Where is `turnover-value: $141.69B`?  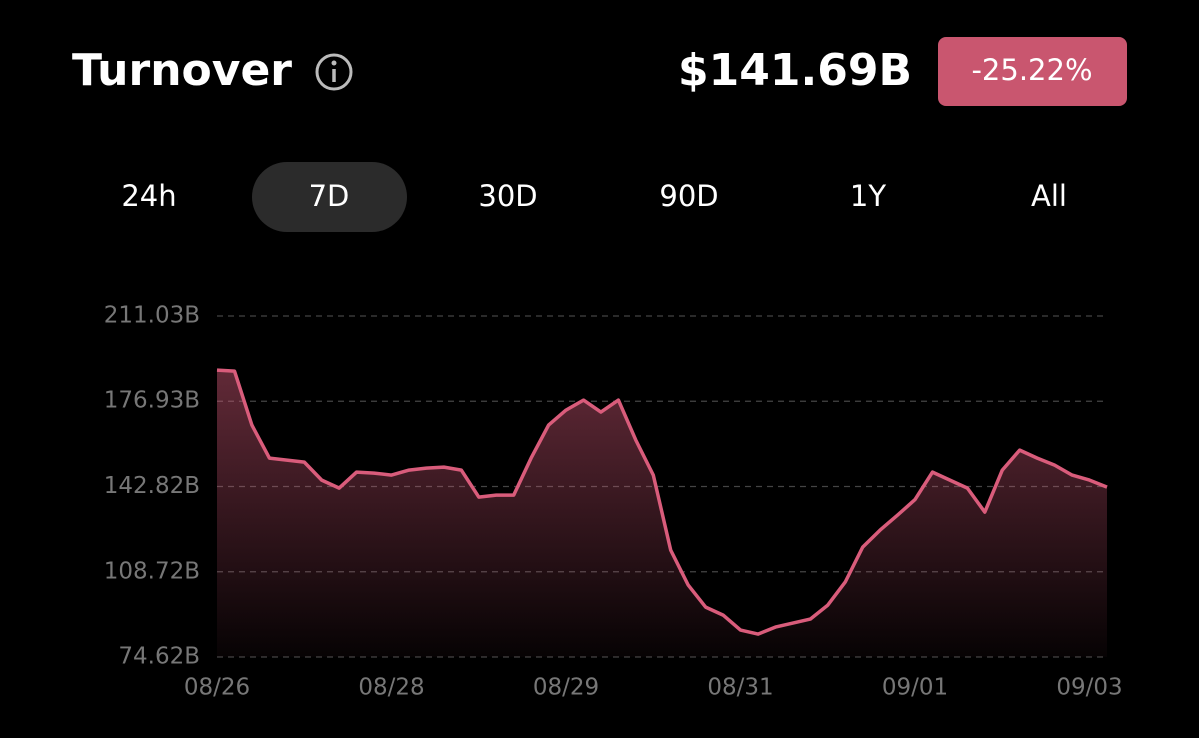
turnover-value: $141.69B is located at coordinates (795, 70).